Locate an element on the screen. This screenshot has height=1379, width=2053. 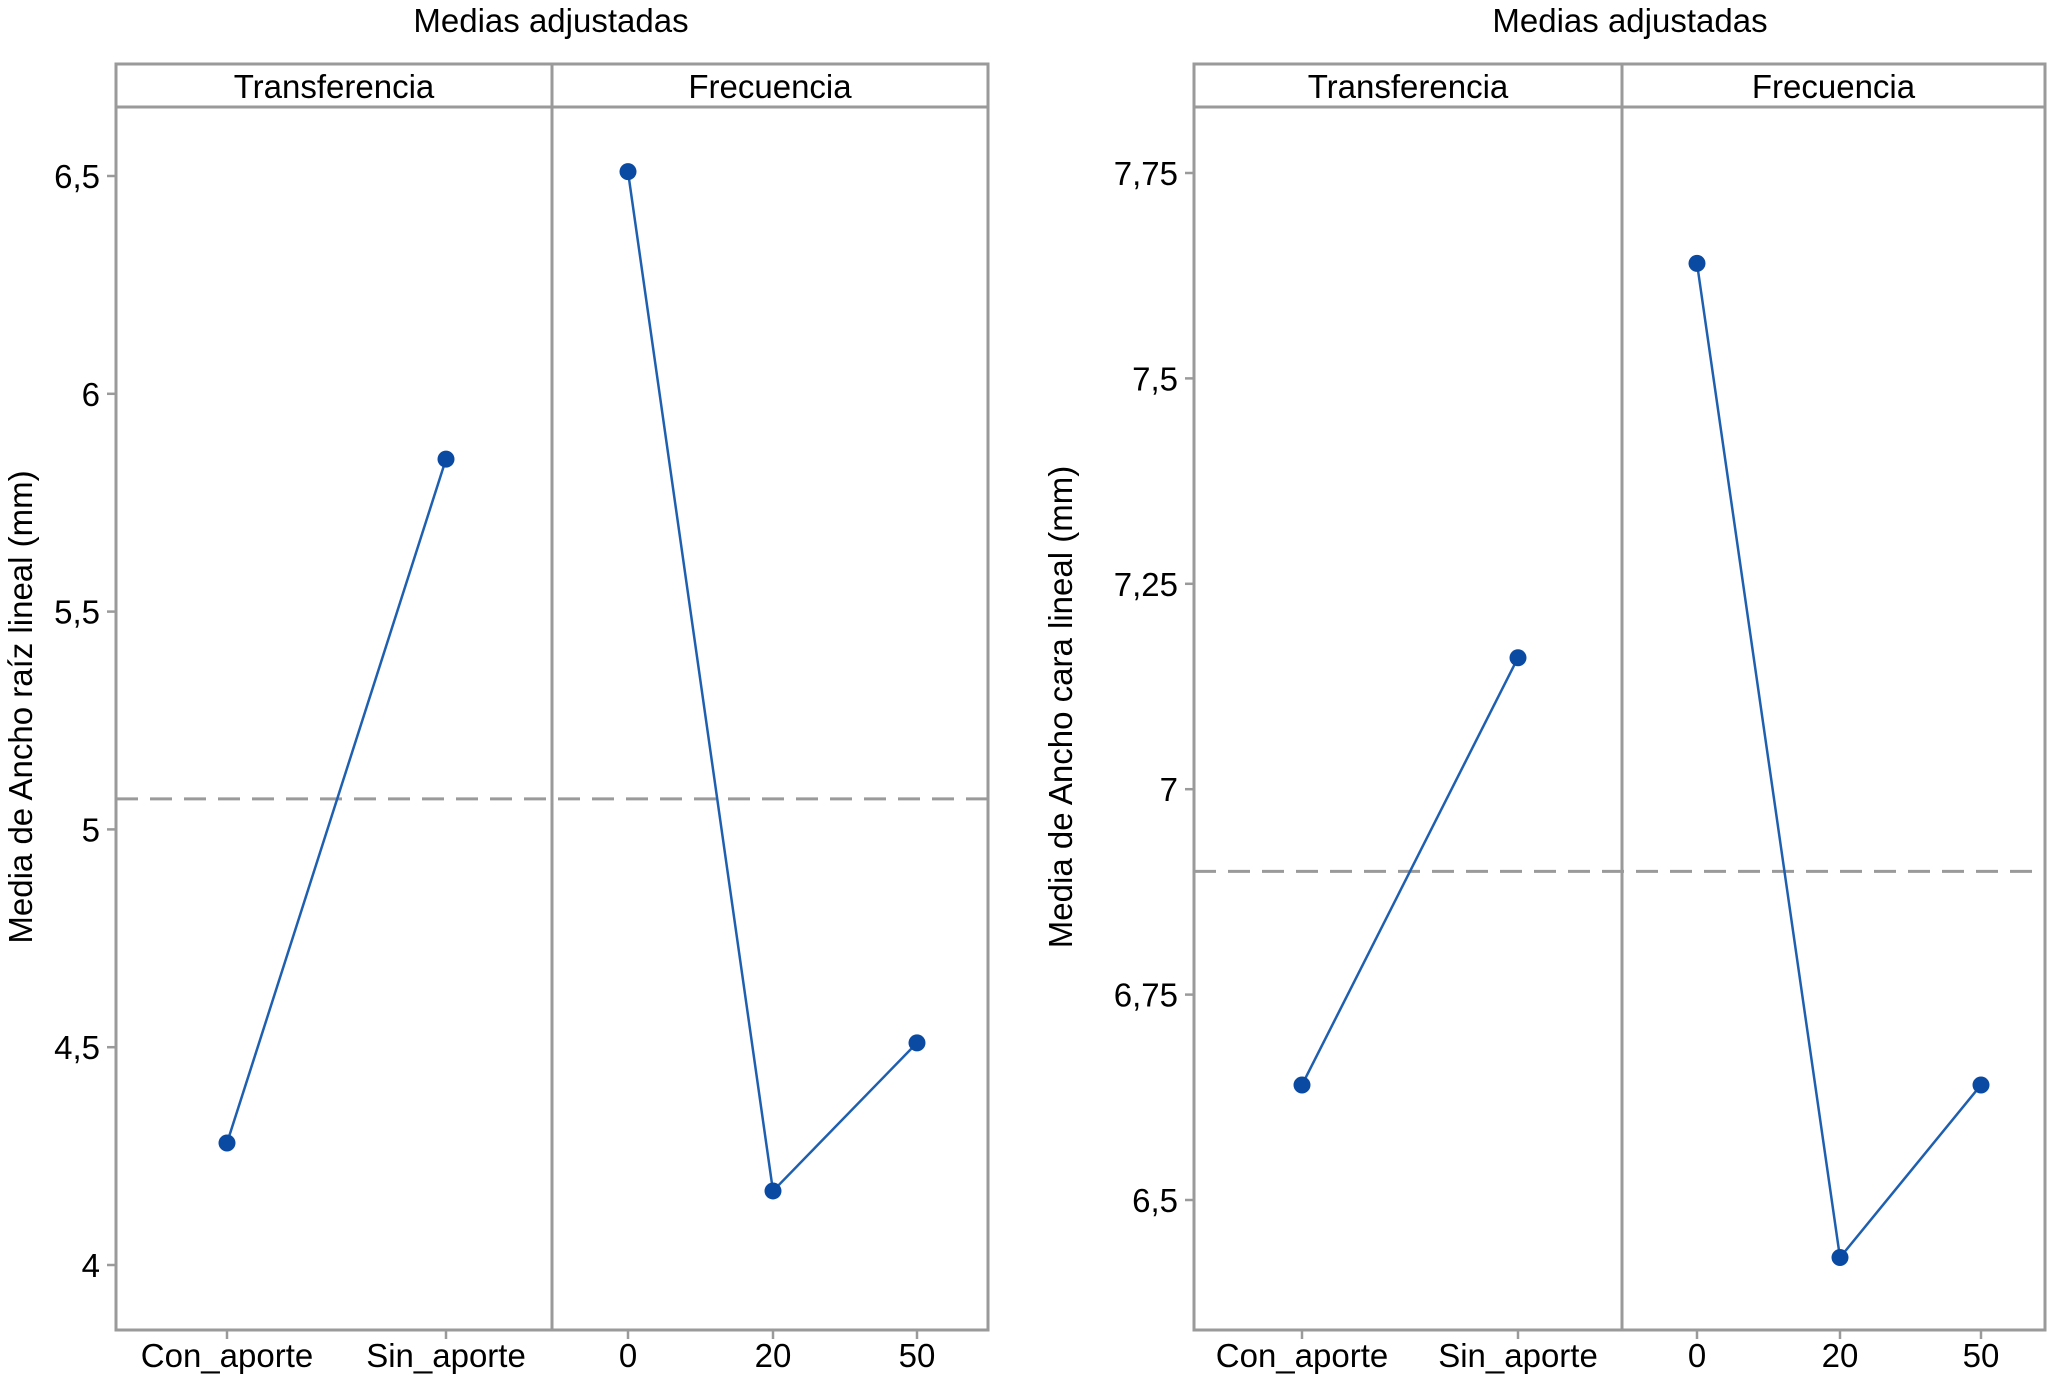
chart2-panel-1-x-tick-label: Sin_aporte is located at coordinates (1518, 1355).